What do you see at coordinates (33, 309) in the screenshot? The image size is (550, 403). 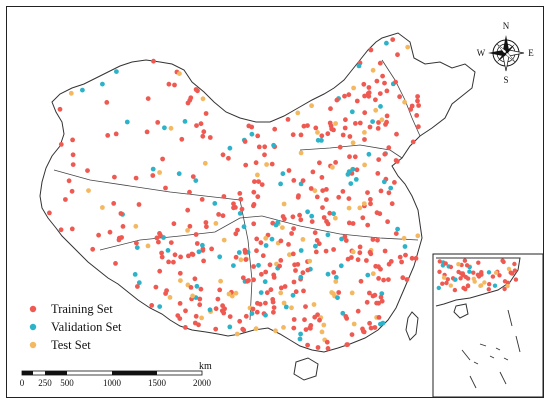 I see `legend-marker-training` at bounding box center [33, 309].